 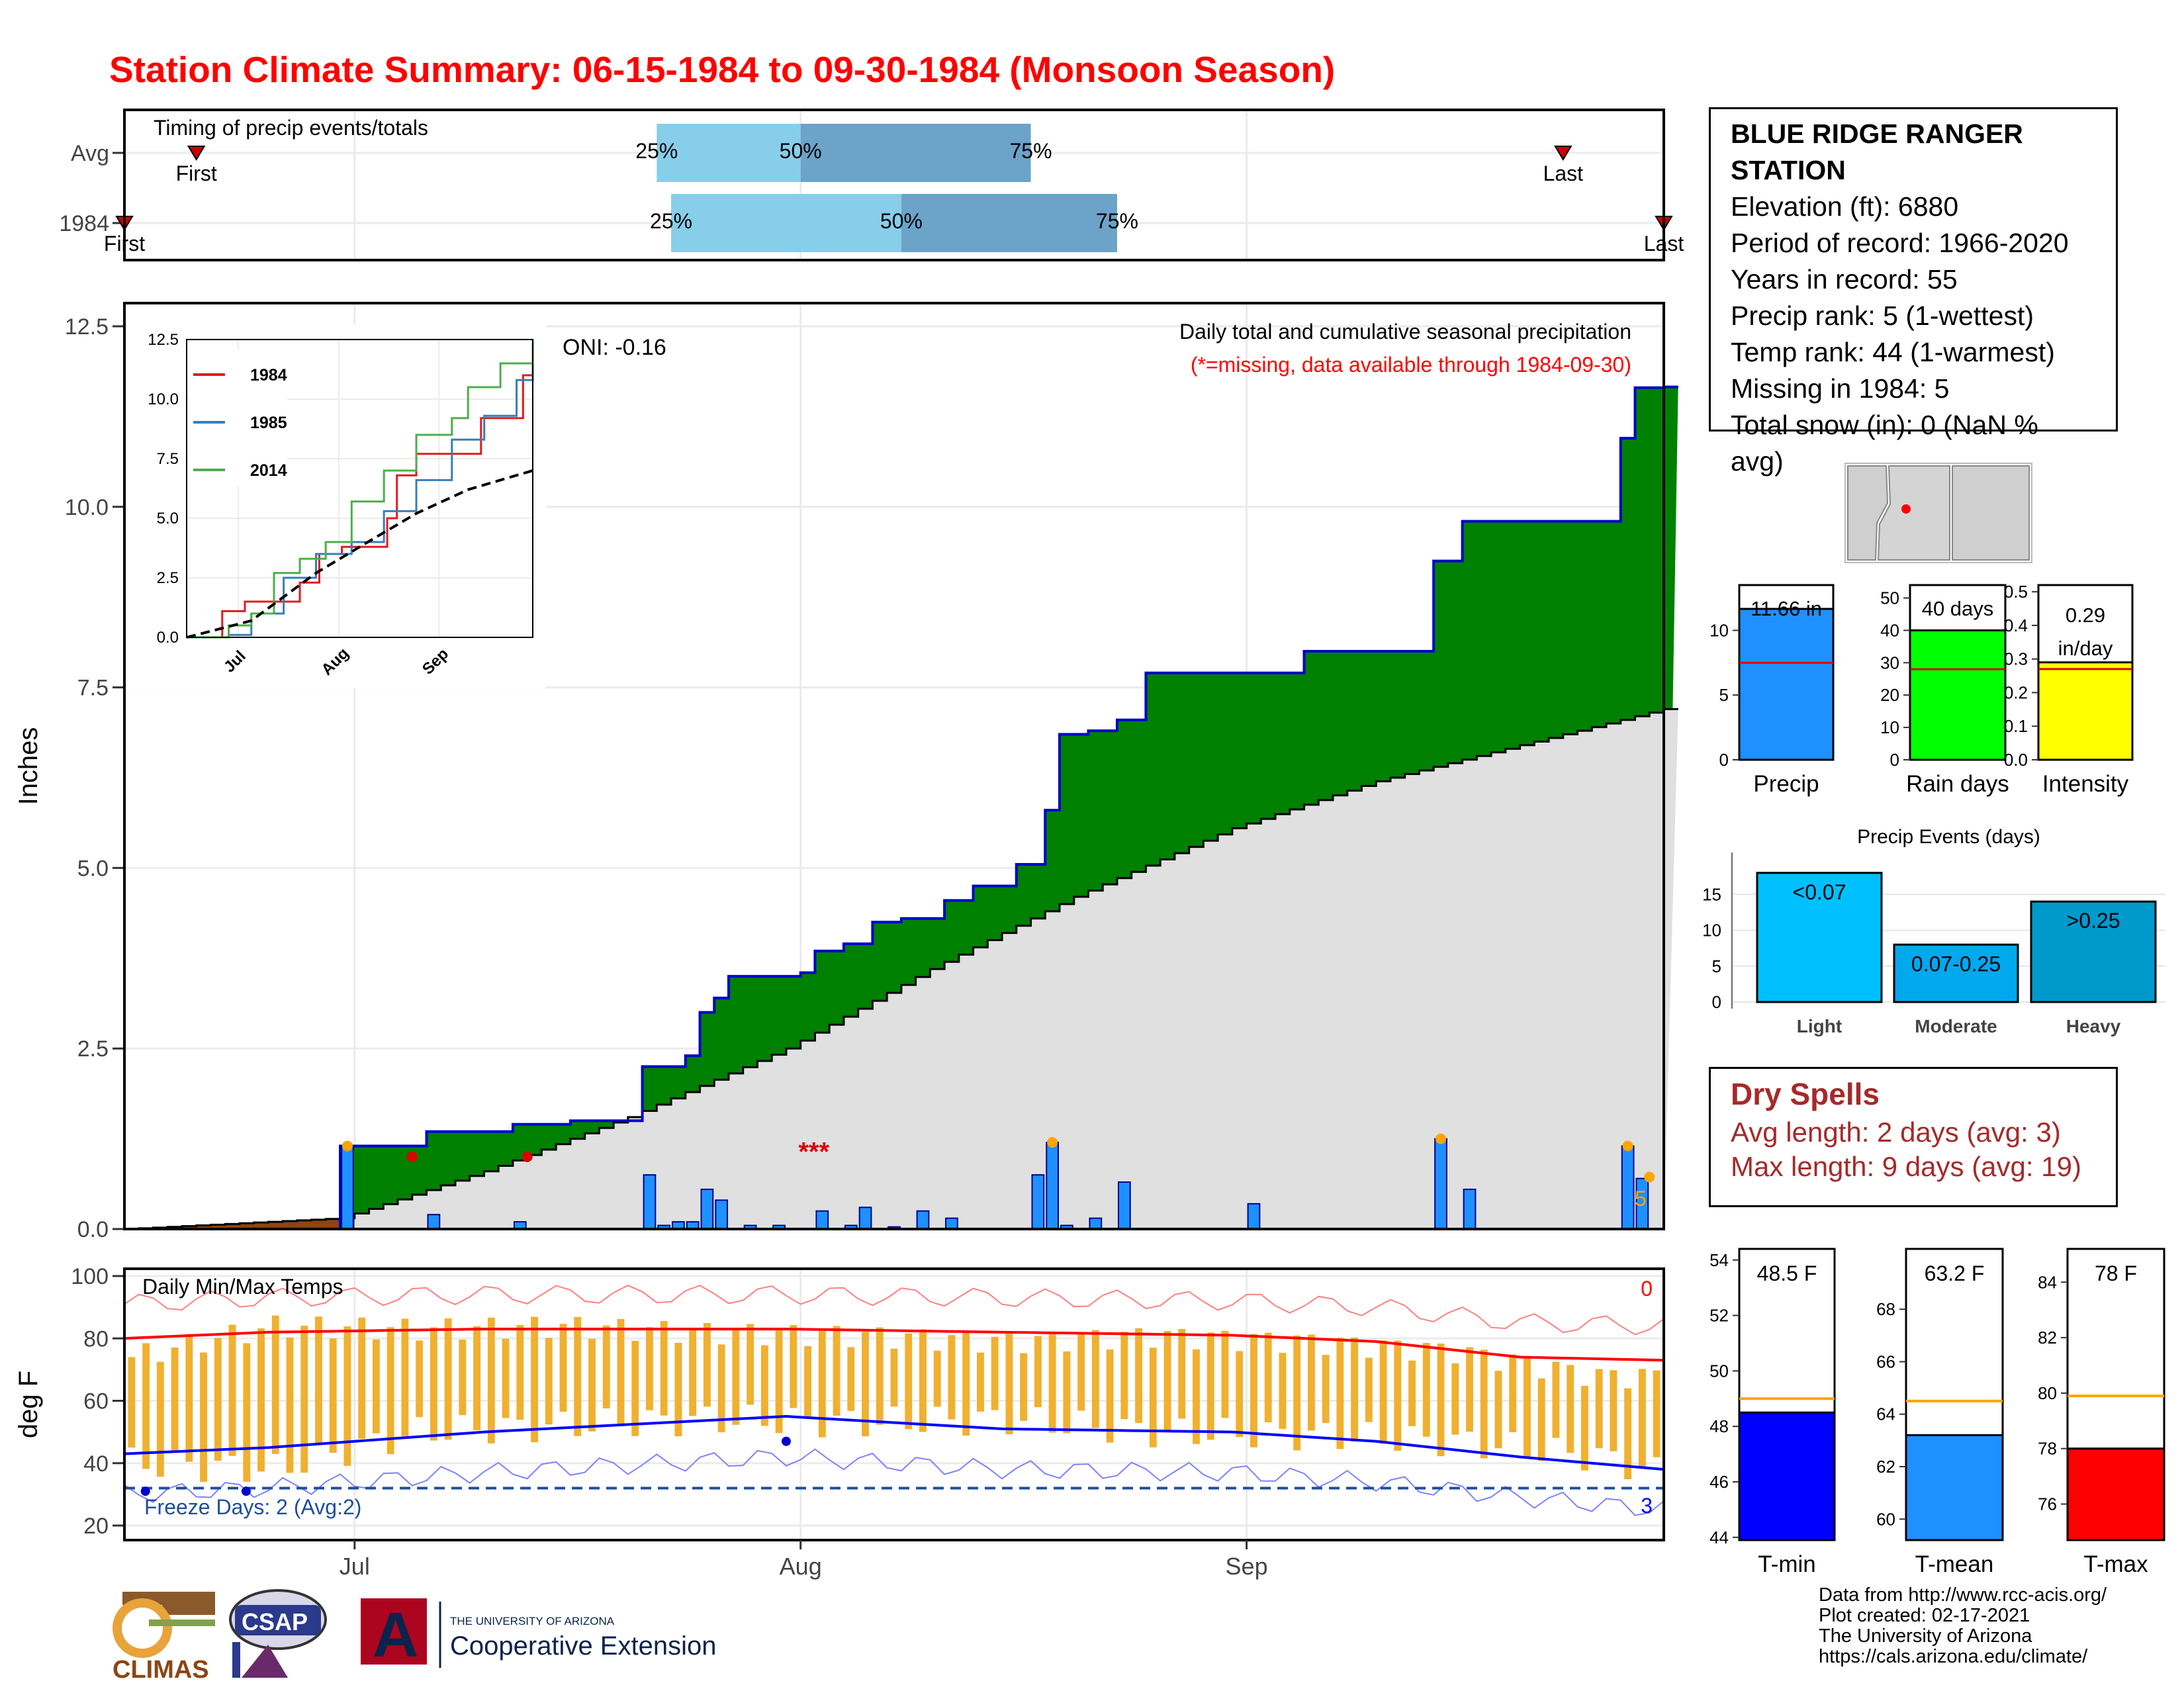 What do you see at coordinates (1647, 1506) in the screenshot?
I see `cold-day-count: 3` at bounding box center [1647, 1506].